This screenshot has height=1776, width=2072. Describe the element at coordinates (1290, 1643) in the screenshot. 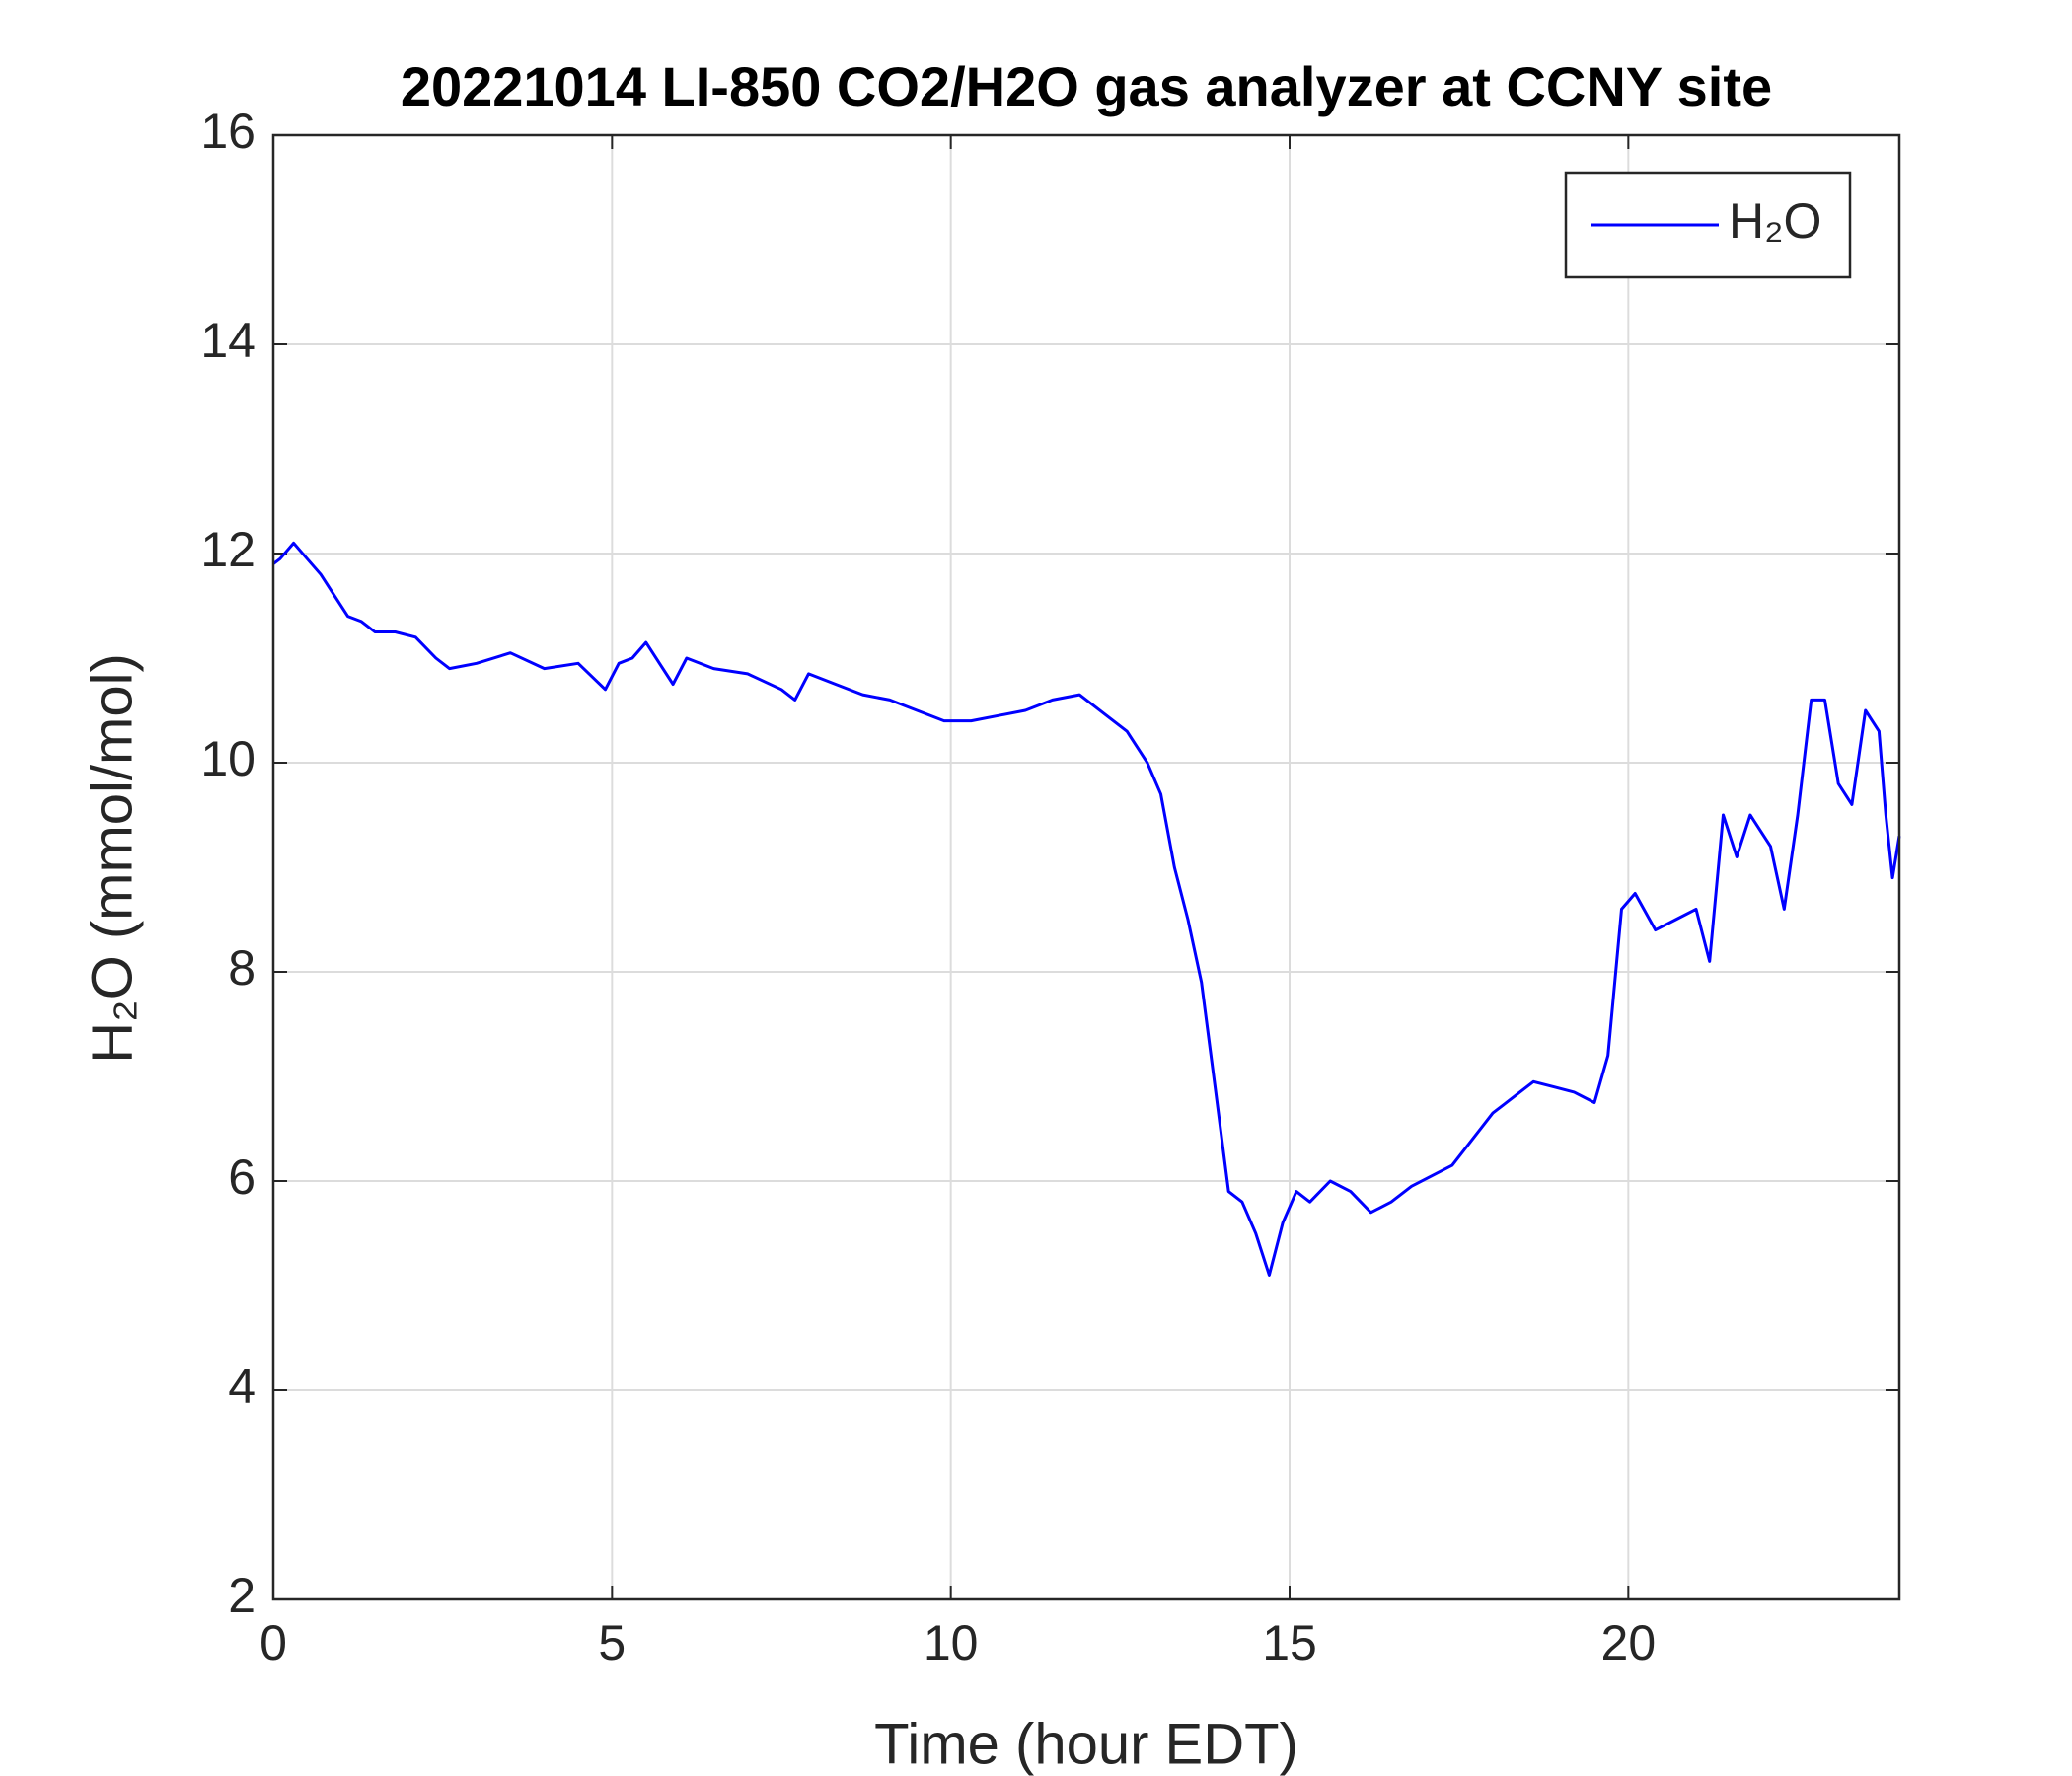

I see `x-tick-label: 15` at that location.